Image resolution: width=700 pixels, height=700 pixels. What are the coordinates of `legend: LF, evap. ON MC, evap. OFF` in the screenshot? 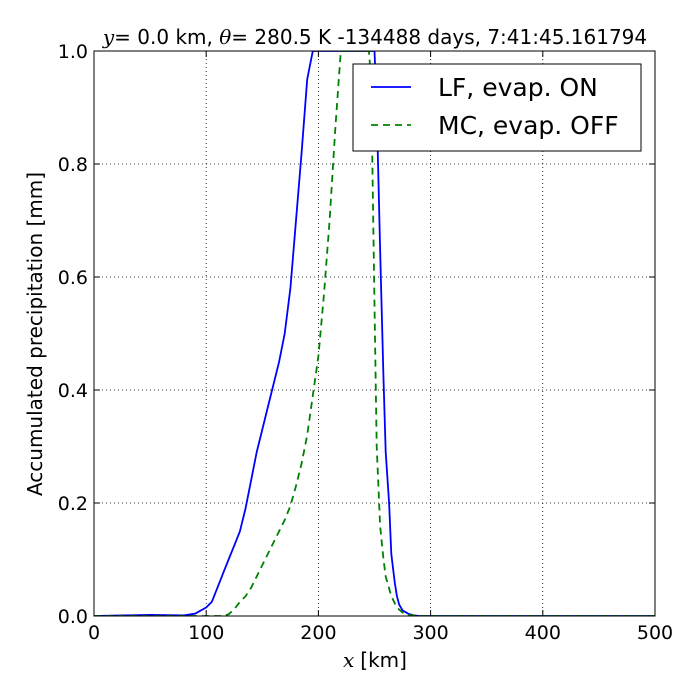 It's located at (497, 107).